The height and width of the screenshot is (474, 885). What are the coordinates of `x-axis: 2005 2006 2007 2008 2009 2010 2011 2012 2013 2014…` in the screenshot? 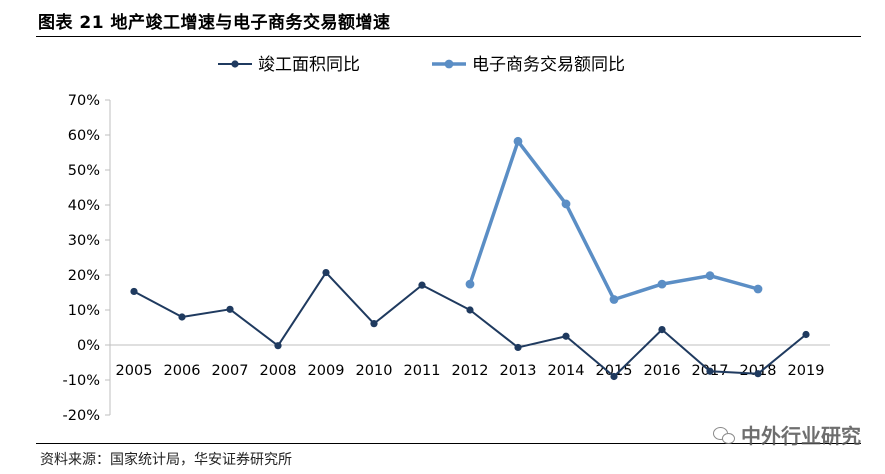 It's located at (470, 361).